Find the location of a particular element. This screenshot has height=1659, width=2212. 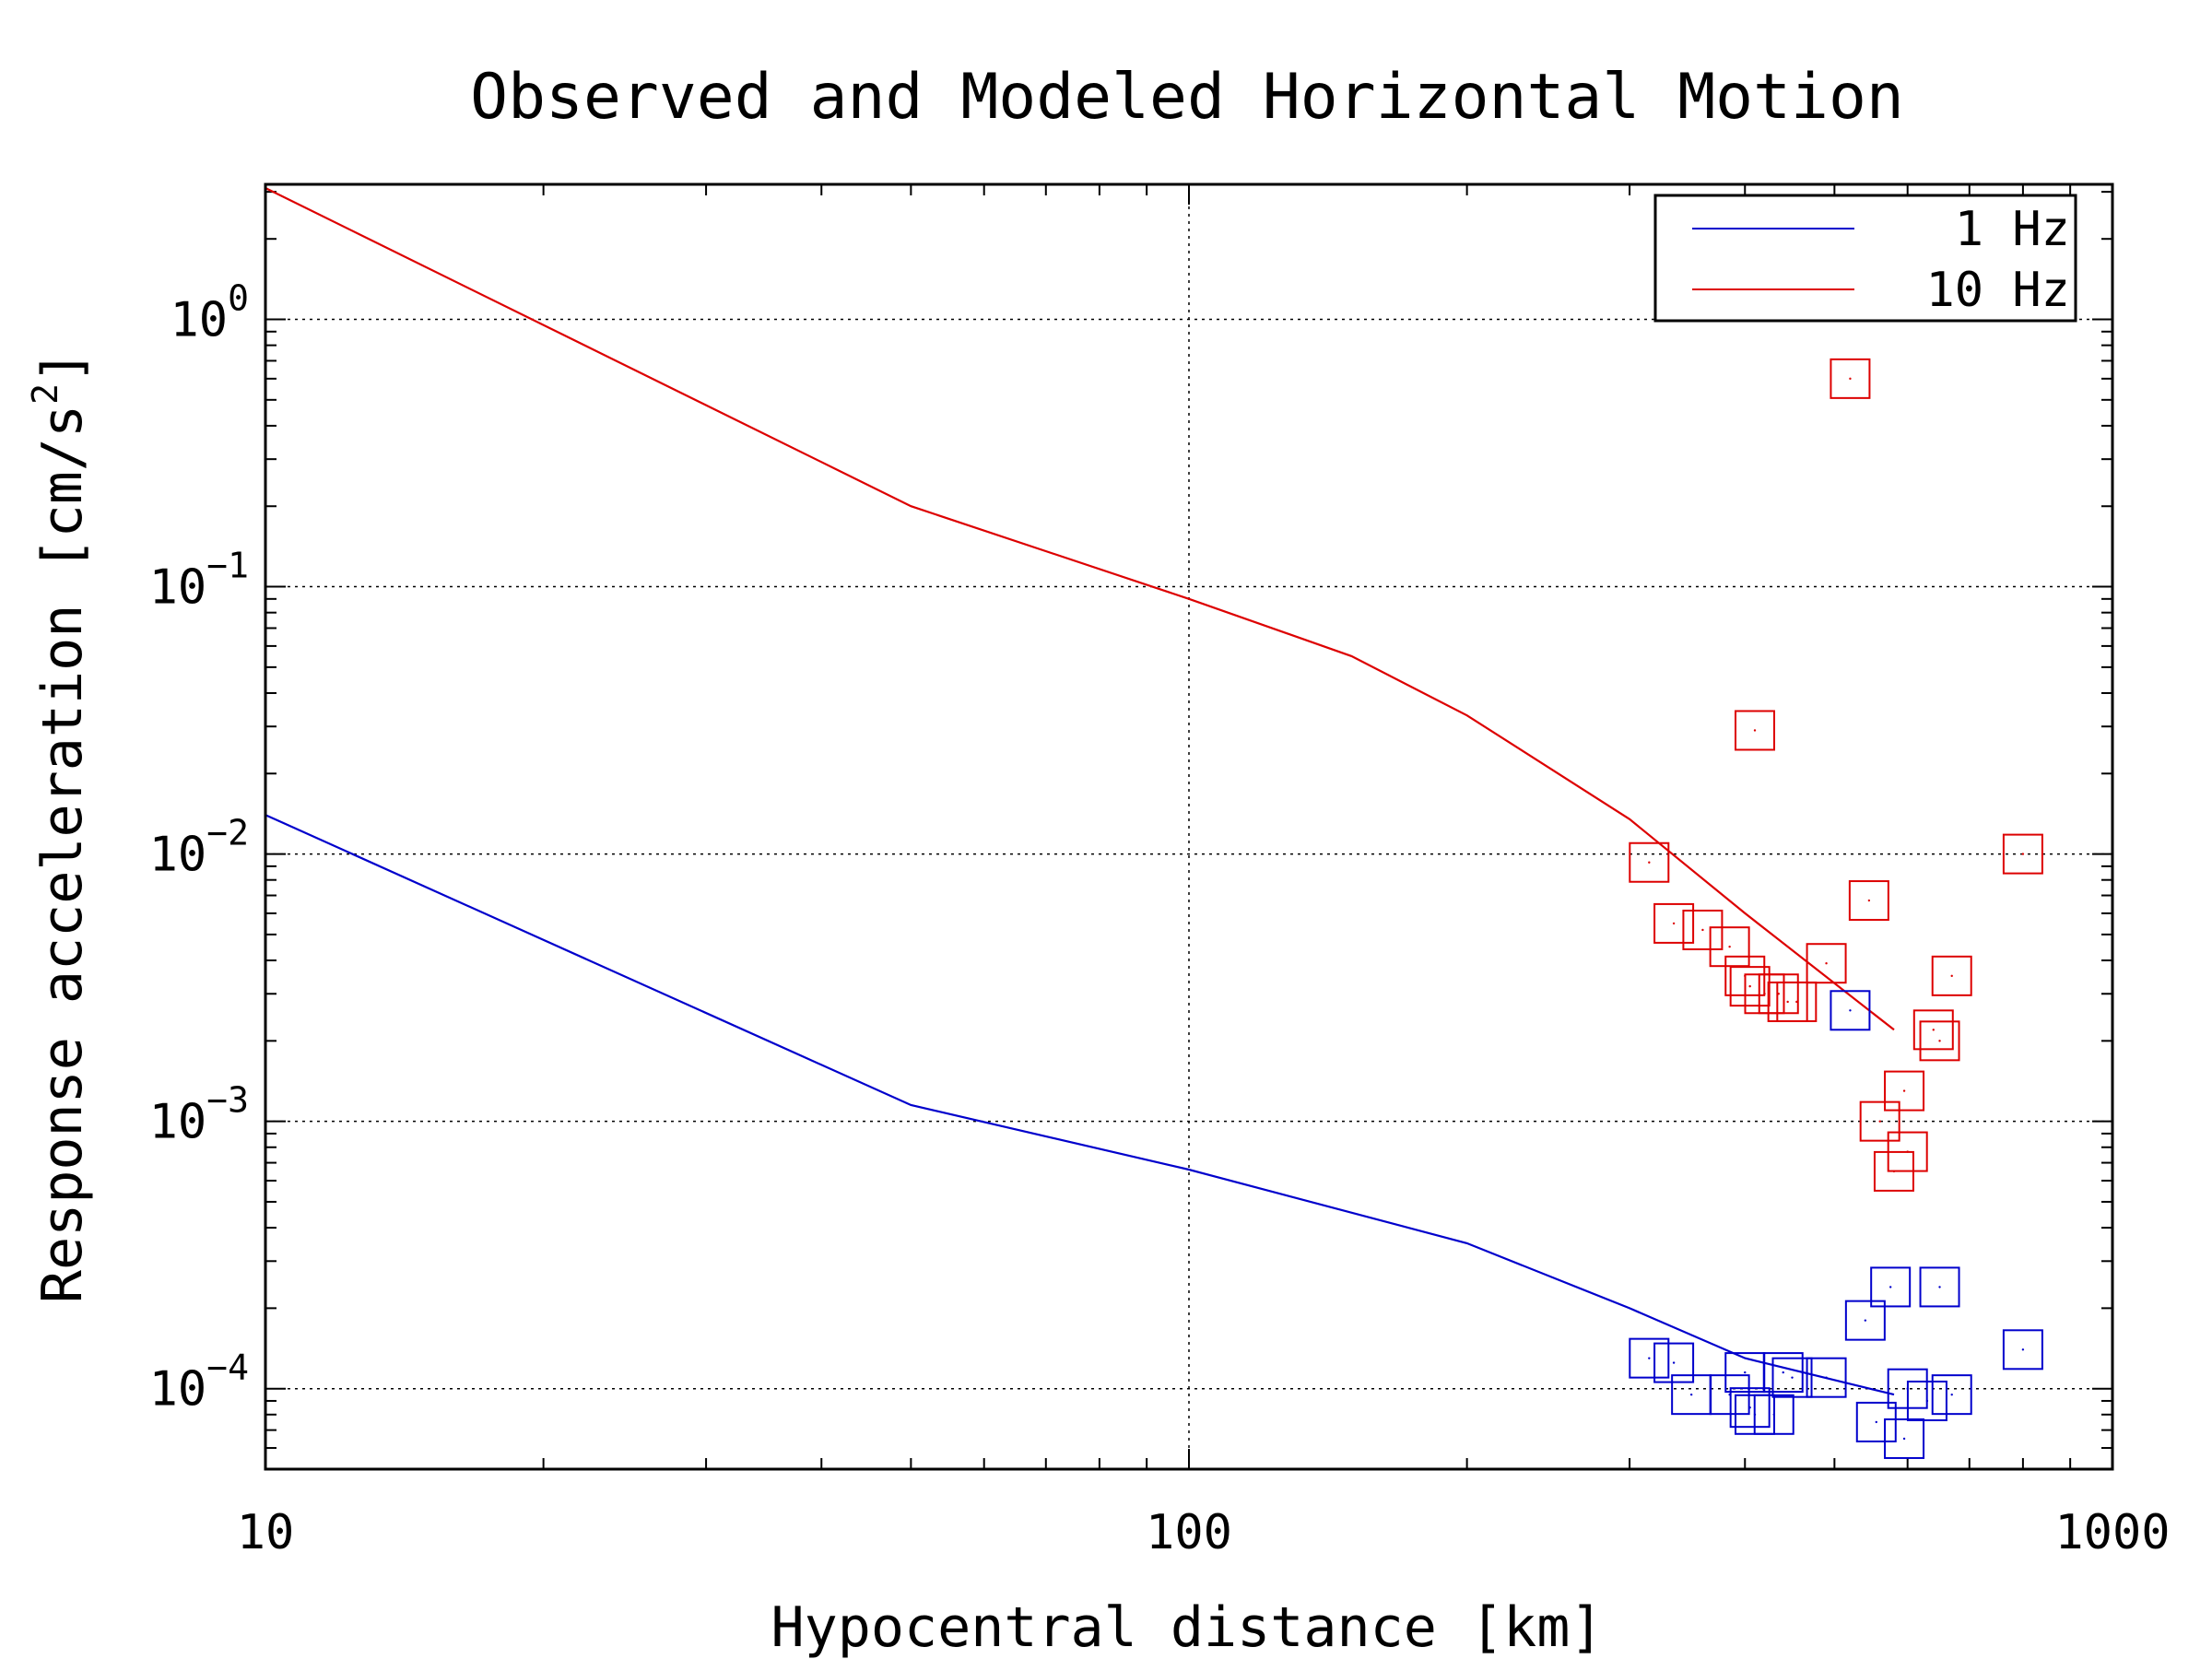

x-axis-label: Hypocentral distance [km] is located at coordinates (1187, 1627).